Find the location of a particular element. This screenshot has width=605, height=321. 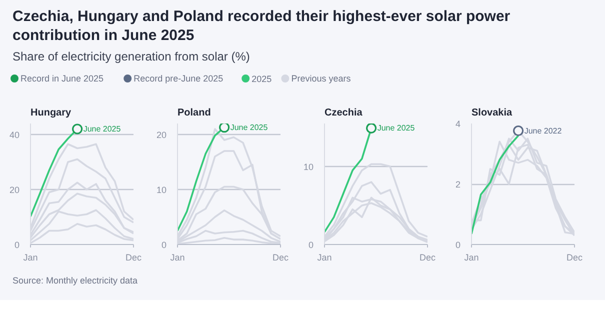

source-note: Source: Monthly electricity data is located at coordinates (75, 281).